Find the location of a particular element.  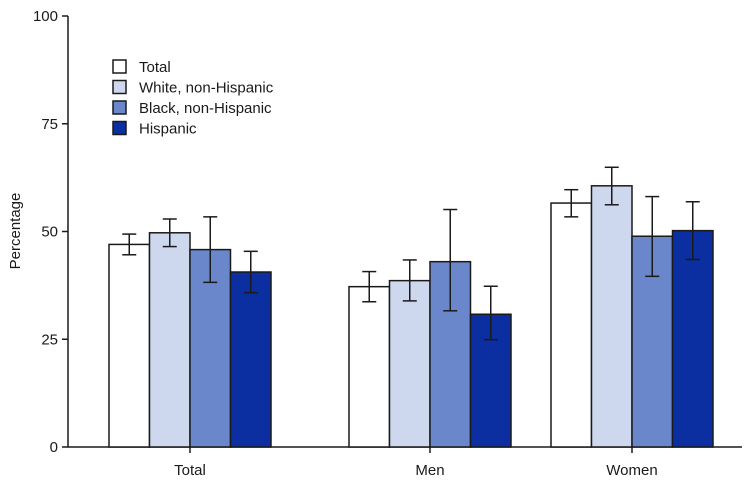

x-category-label: Men is located at coordinates (429, 470).